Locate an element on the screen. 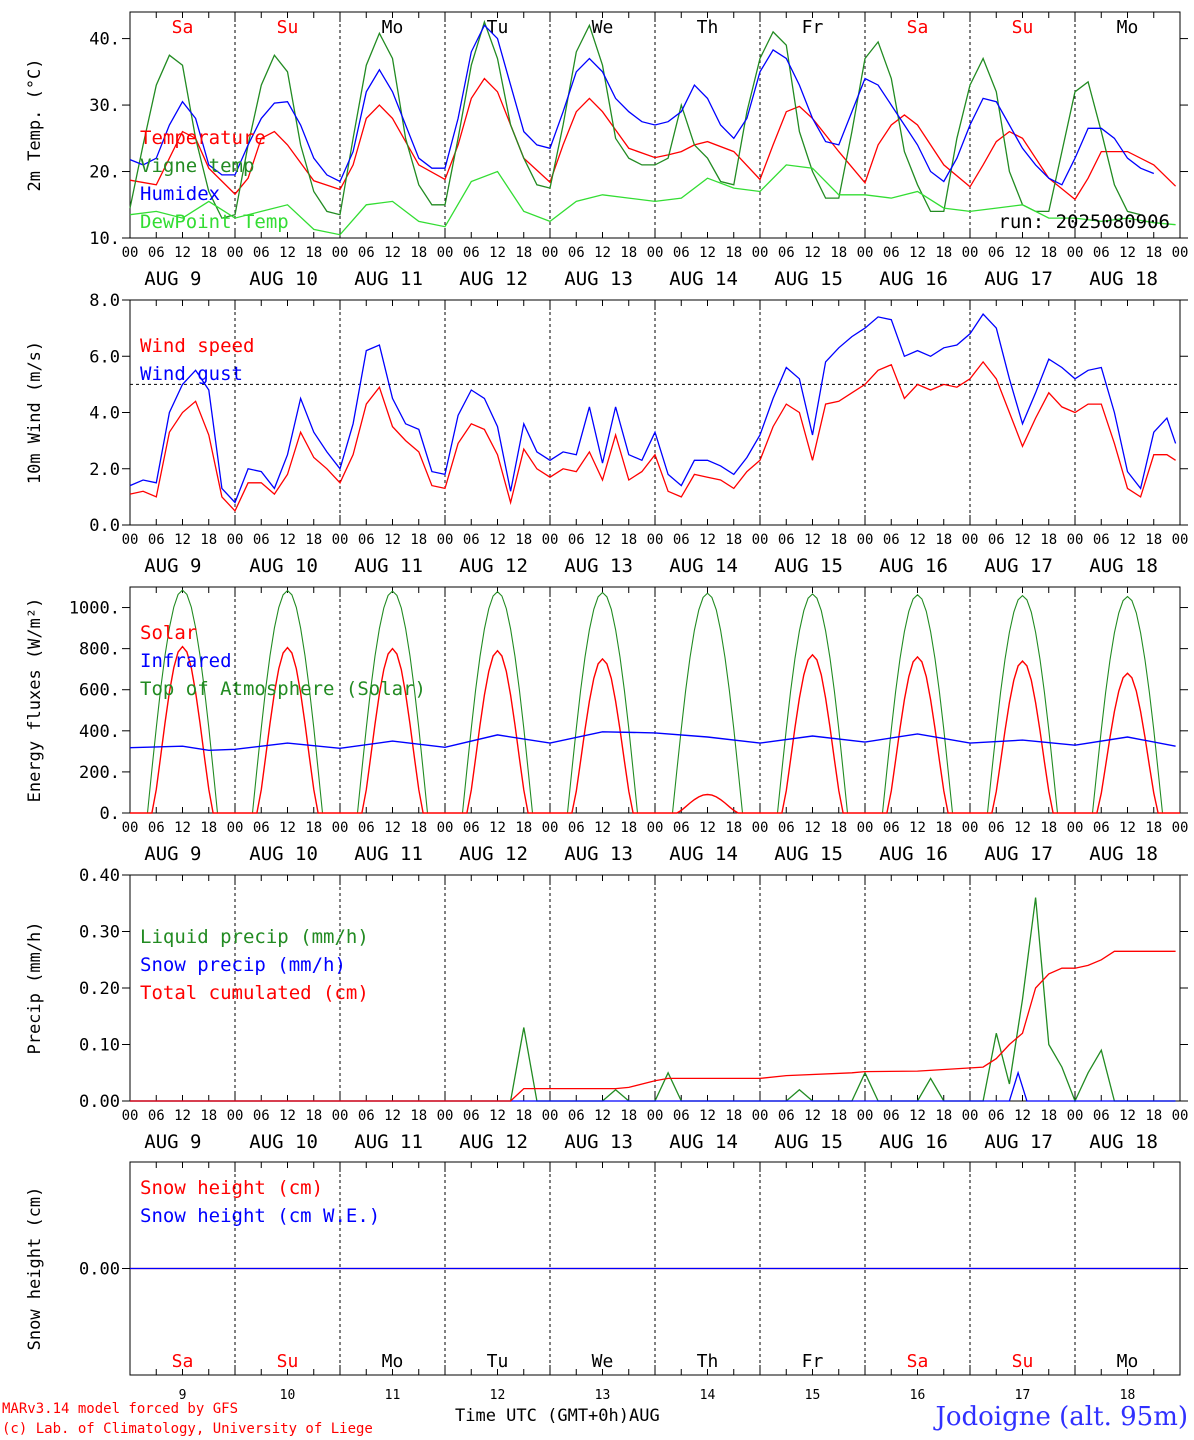  date-label: AUG 11 is located at coordinates (388, 1142).